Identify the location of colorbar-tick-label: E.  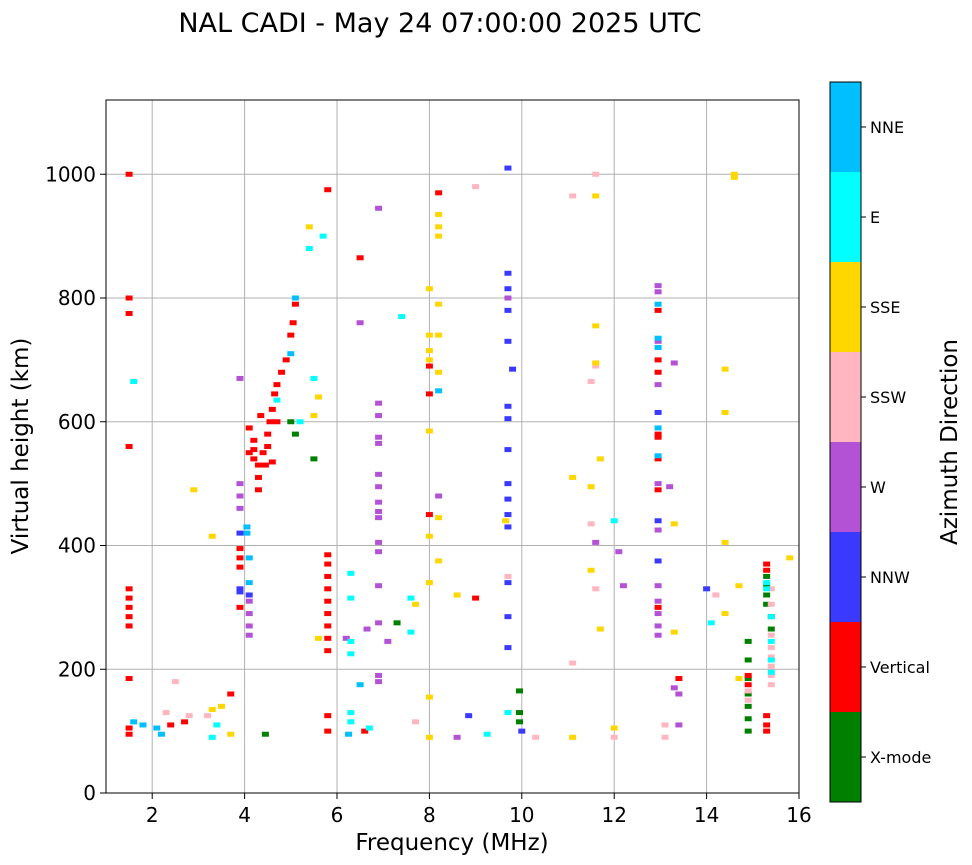
(875, 217).